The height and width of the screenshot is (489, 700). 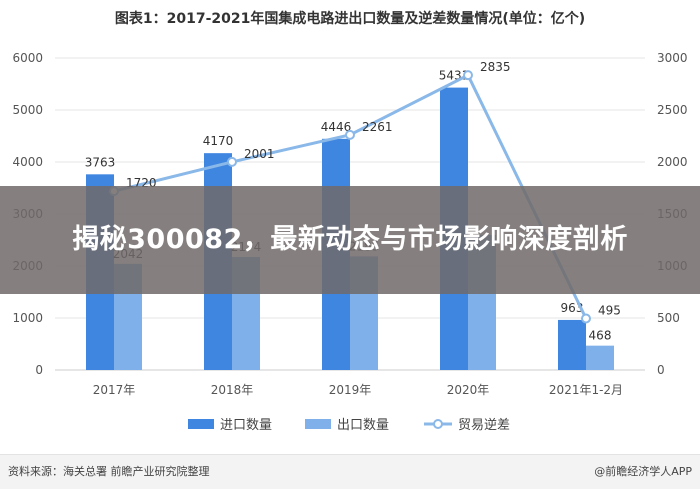 What do you see at coordinates (643, 471) in the screenshot?
I see `brand-label: @前瞻经济学人APP` at bounding box center [643, 471].